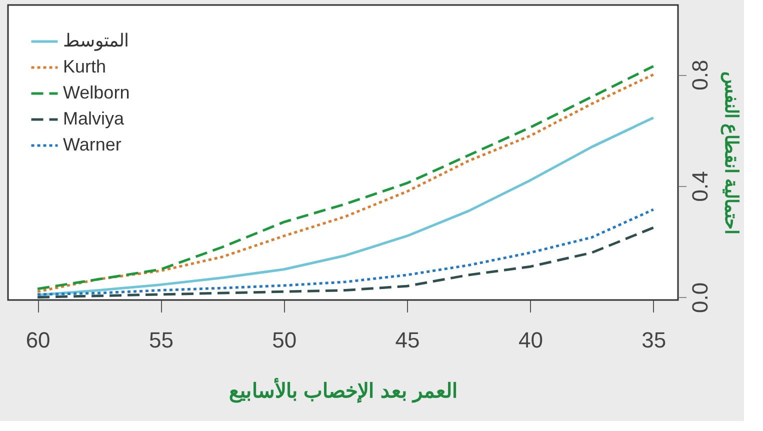 The image size is (763, 431). I want to click on y-tick-label: 0.4, so click(700, 186).